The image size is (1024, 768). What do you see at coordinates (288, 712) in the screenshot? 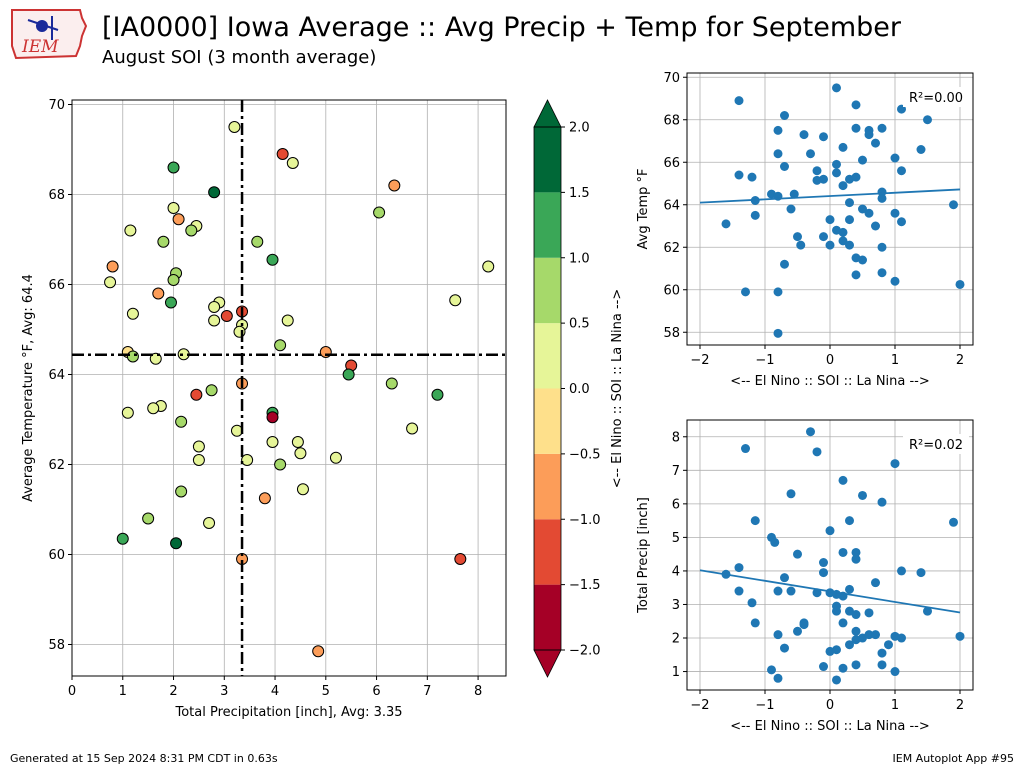
I see `x-axis-label: Total Precipitation [inch], Avg: 3.35` at bounding box center [288, 712].